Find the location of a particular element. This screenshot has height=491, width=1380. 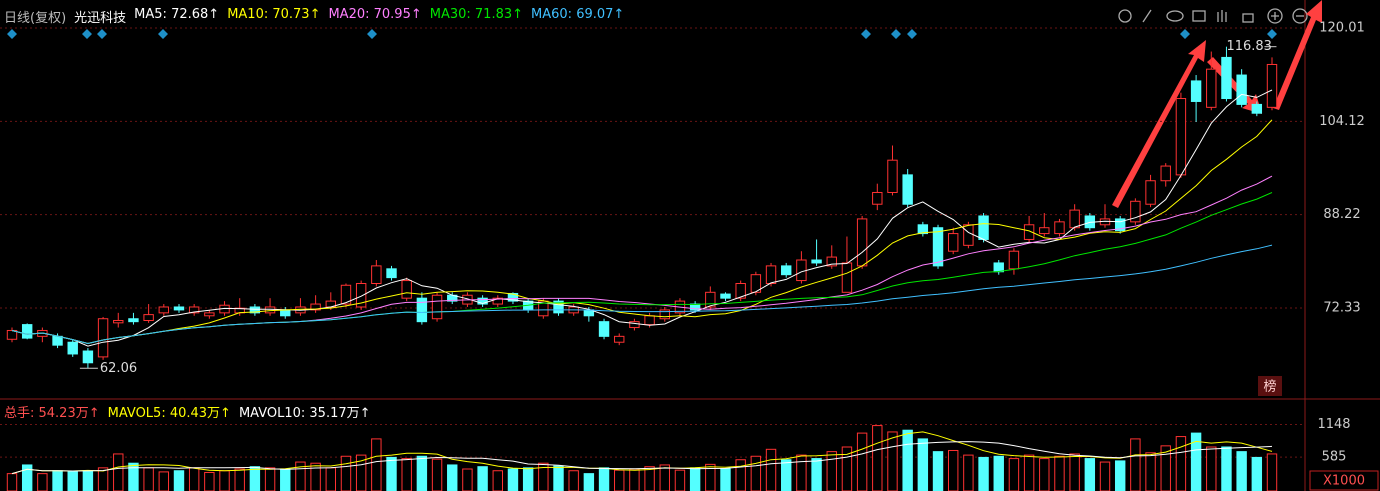

unit-box is located at coordinates (1344, 480).